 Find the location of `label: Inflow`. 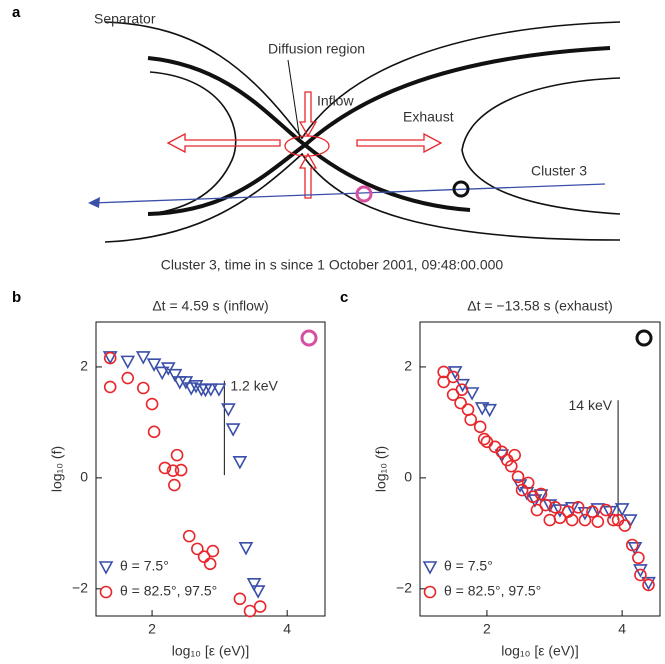

label: Inflow is located at coordinates (335, 101).